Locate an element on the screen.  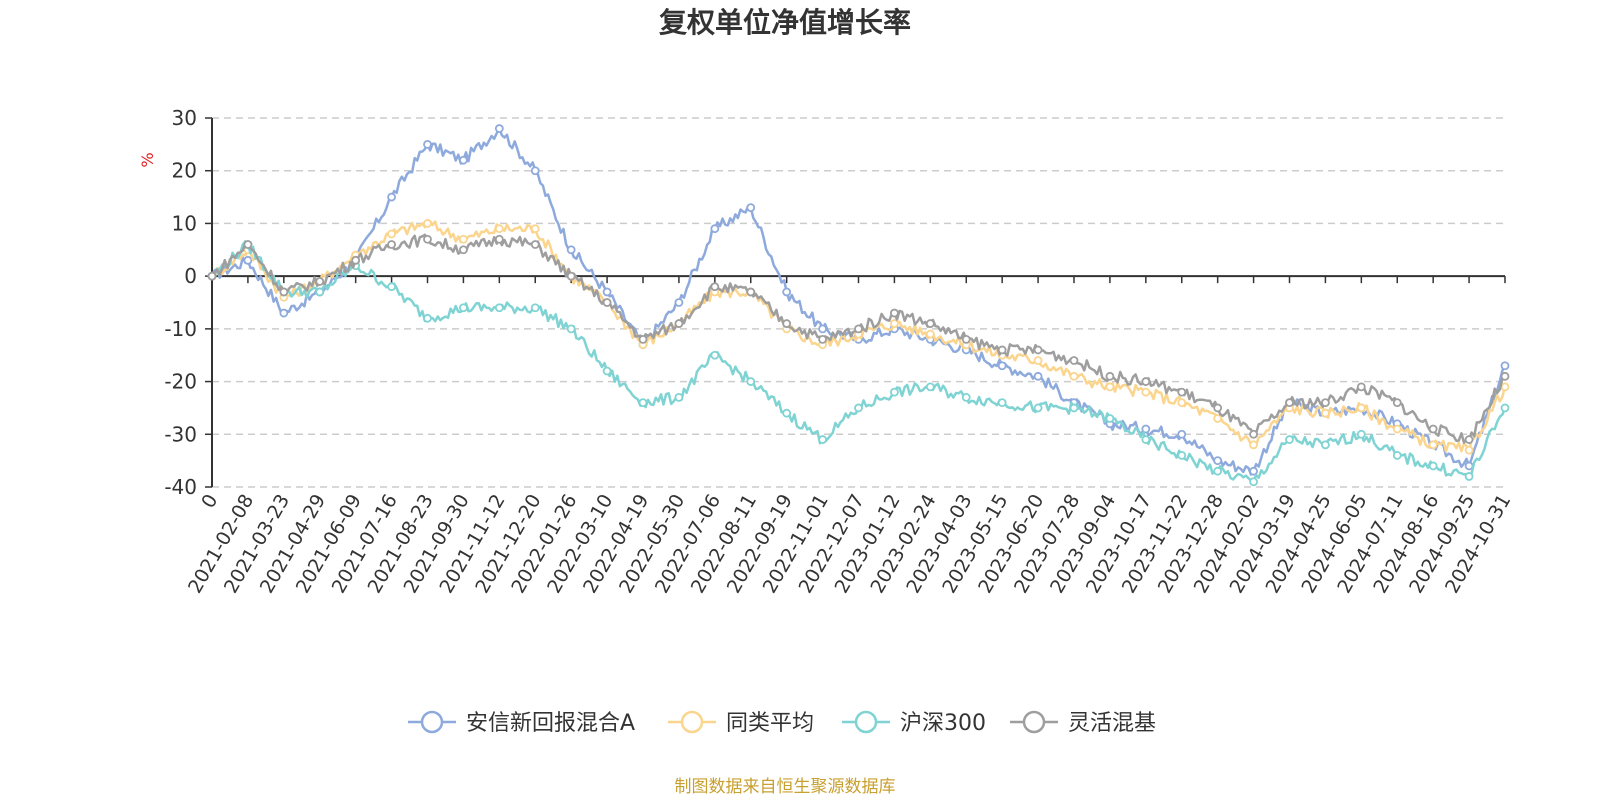
legend-item: 同类平均 is located at coordinates (741, 723).